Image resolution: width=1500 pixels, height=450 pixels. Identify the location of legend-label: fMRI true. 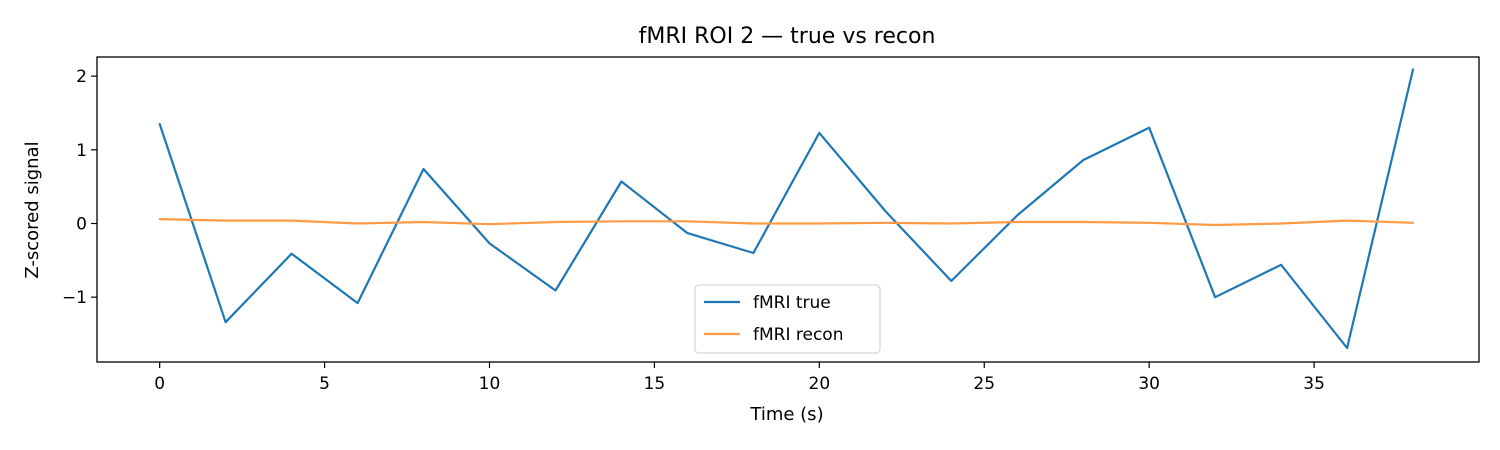
(792, 303).